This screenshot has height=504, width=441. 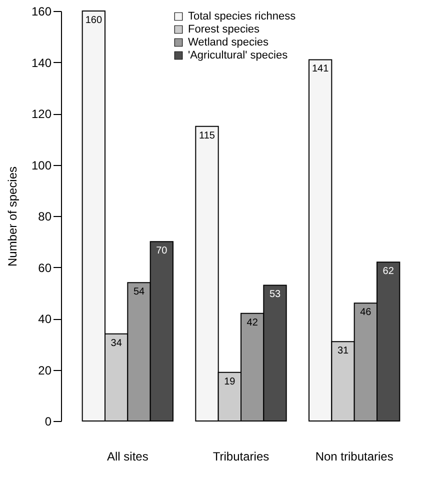 What do you see at coordinates (93, 20) in the screenshot?
I see `data-label: 160` at bounding box center [93, 20].